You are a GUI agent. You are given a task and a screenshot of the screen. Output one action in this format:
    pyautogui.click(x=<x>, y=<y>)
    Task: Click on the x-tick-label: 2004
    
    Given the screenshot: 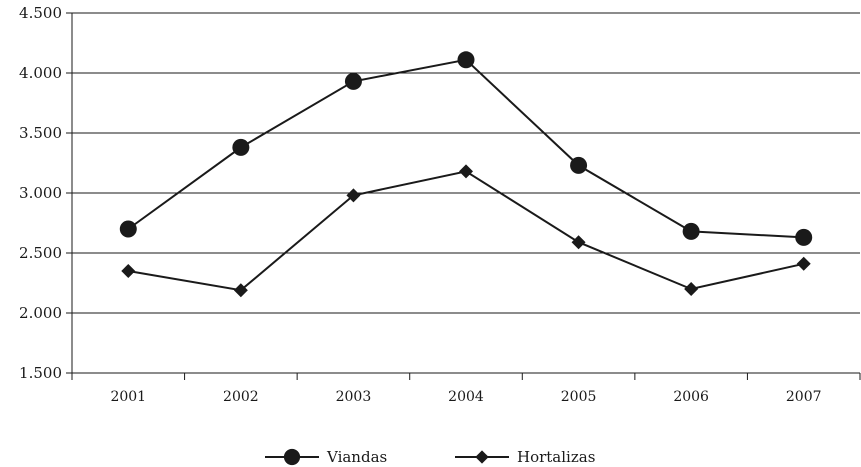 What is the action you would take?
    pyautogui.click(x=466, y=397)
    